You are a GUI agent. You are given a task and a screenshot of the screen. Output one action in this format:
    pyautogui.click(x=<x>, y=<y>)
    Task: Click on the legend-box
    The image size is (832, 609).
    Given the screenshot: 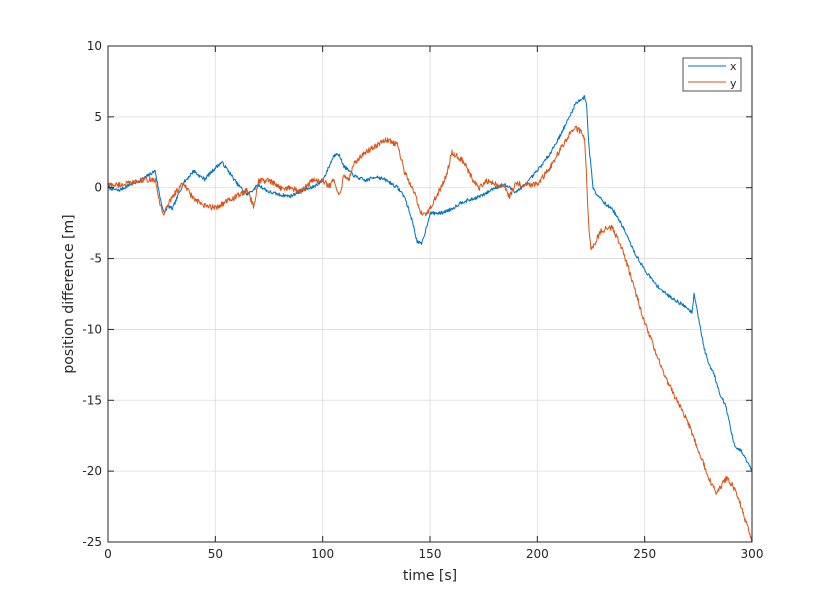 What is the action you would take?
    pyautogui.click(x=712, y=74)
    